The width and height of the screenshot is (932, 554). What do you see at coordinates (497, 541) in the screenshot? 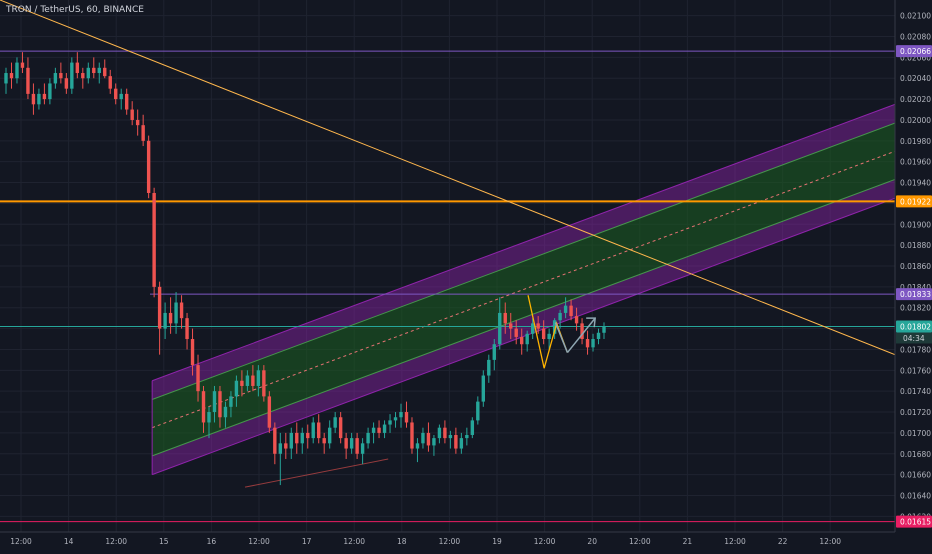
I see `x-tick-label: 19` at bounding box center [497, 541].